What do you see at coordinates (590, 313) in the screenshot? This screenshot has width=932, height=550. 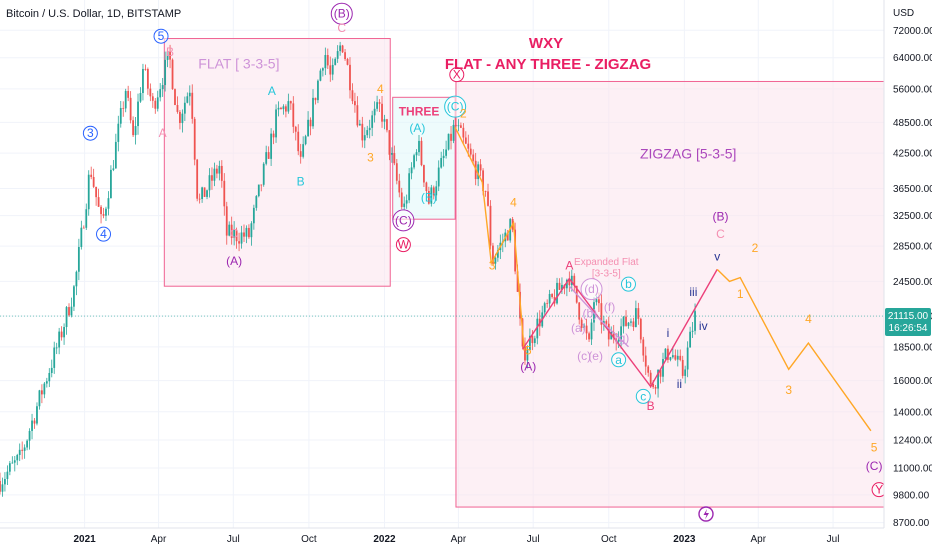 I see `wave-label: (b)` at bounding box center [590, 313].